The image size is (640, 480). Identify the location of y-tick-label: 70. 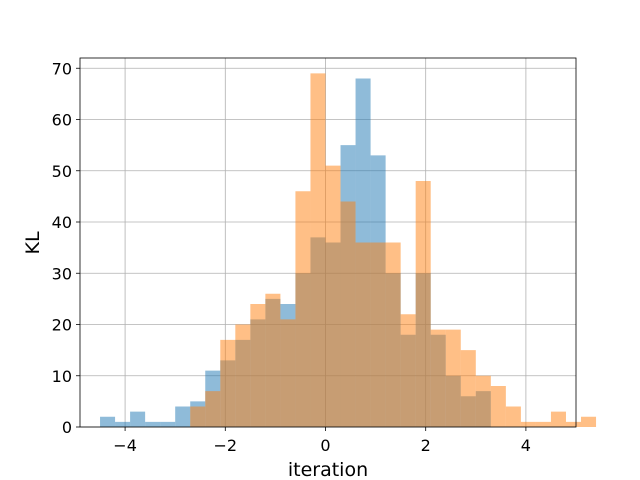
(62, 68).